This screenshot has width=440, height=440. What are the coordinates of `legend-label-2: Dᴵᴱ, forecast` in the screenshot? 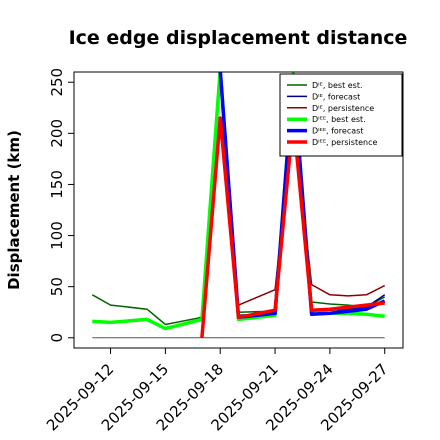 It's located at (336, 96).